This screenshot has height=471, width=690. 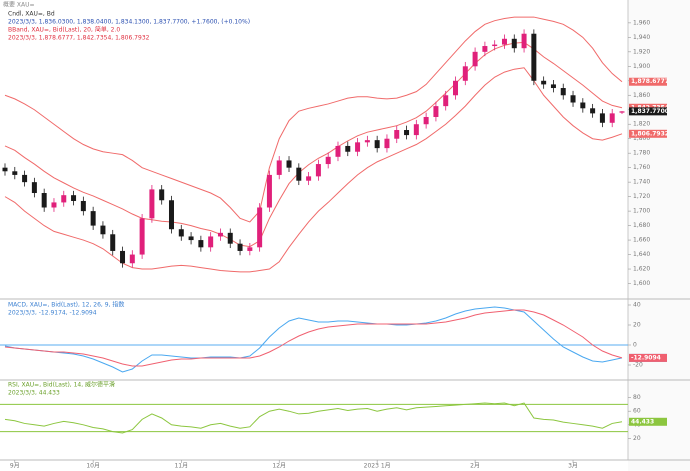 I want to click on y-tick-label: 1,740, so click(x=641, y=182).